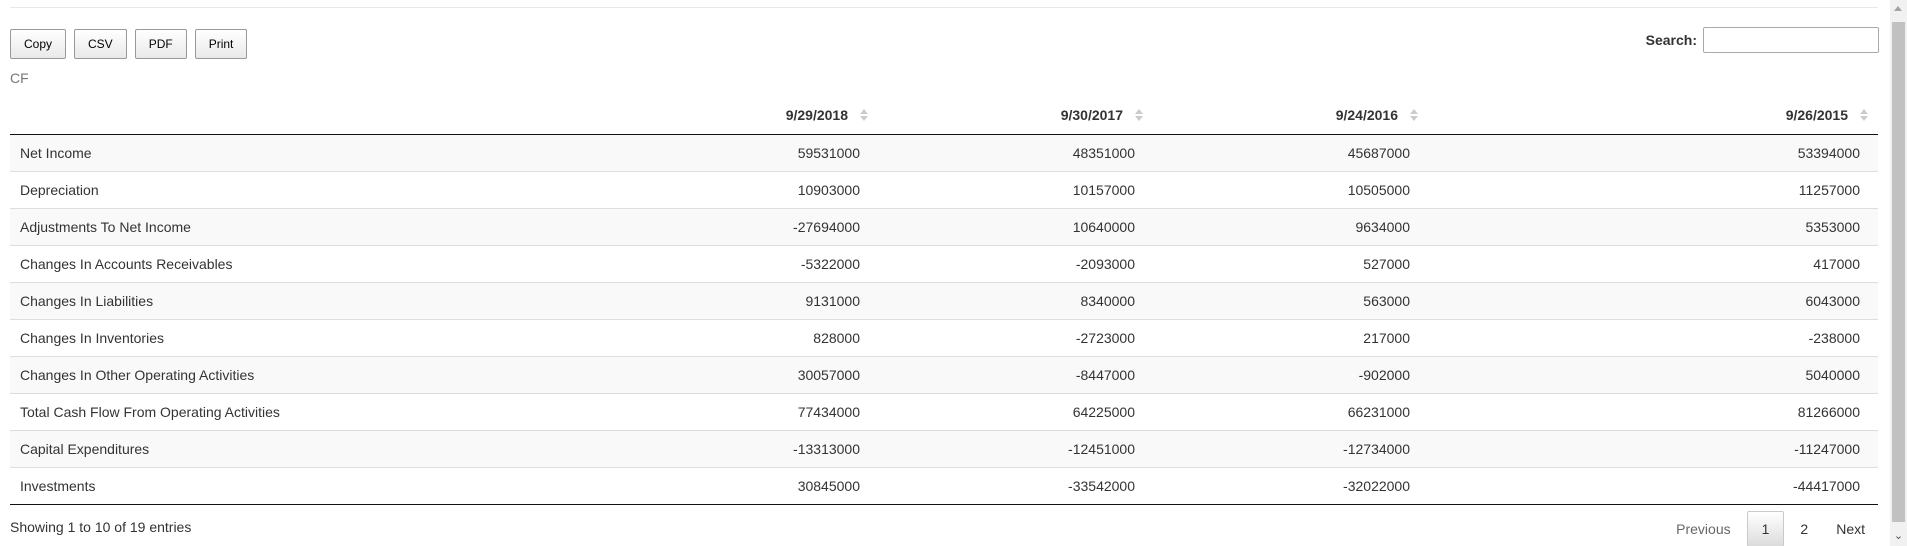  Describe the element at coordinates (56, 152) in the screenshot. I see `row-label: Net Income` at that location.